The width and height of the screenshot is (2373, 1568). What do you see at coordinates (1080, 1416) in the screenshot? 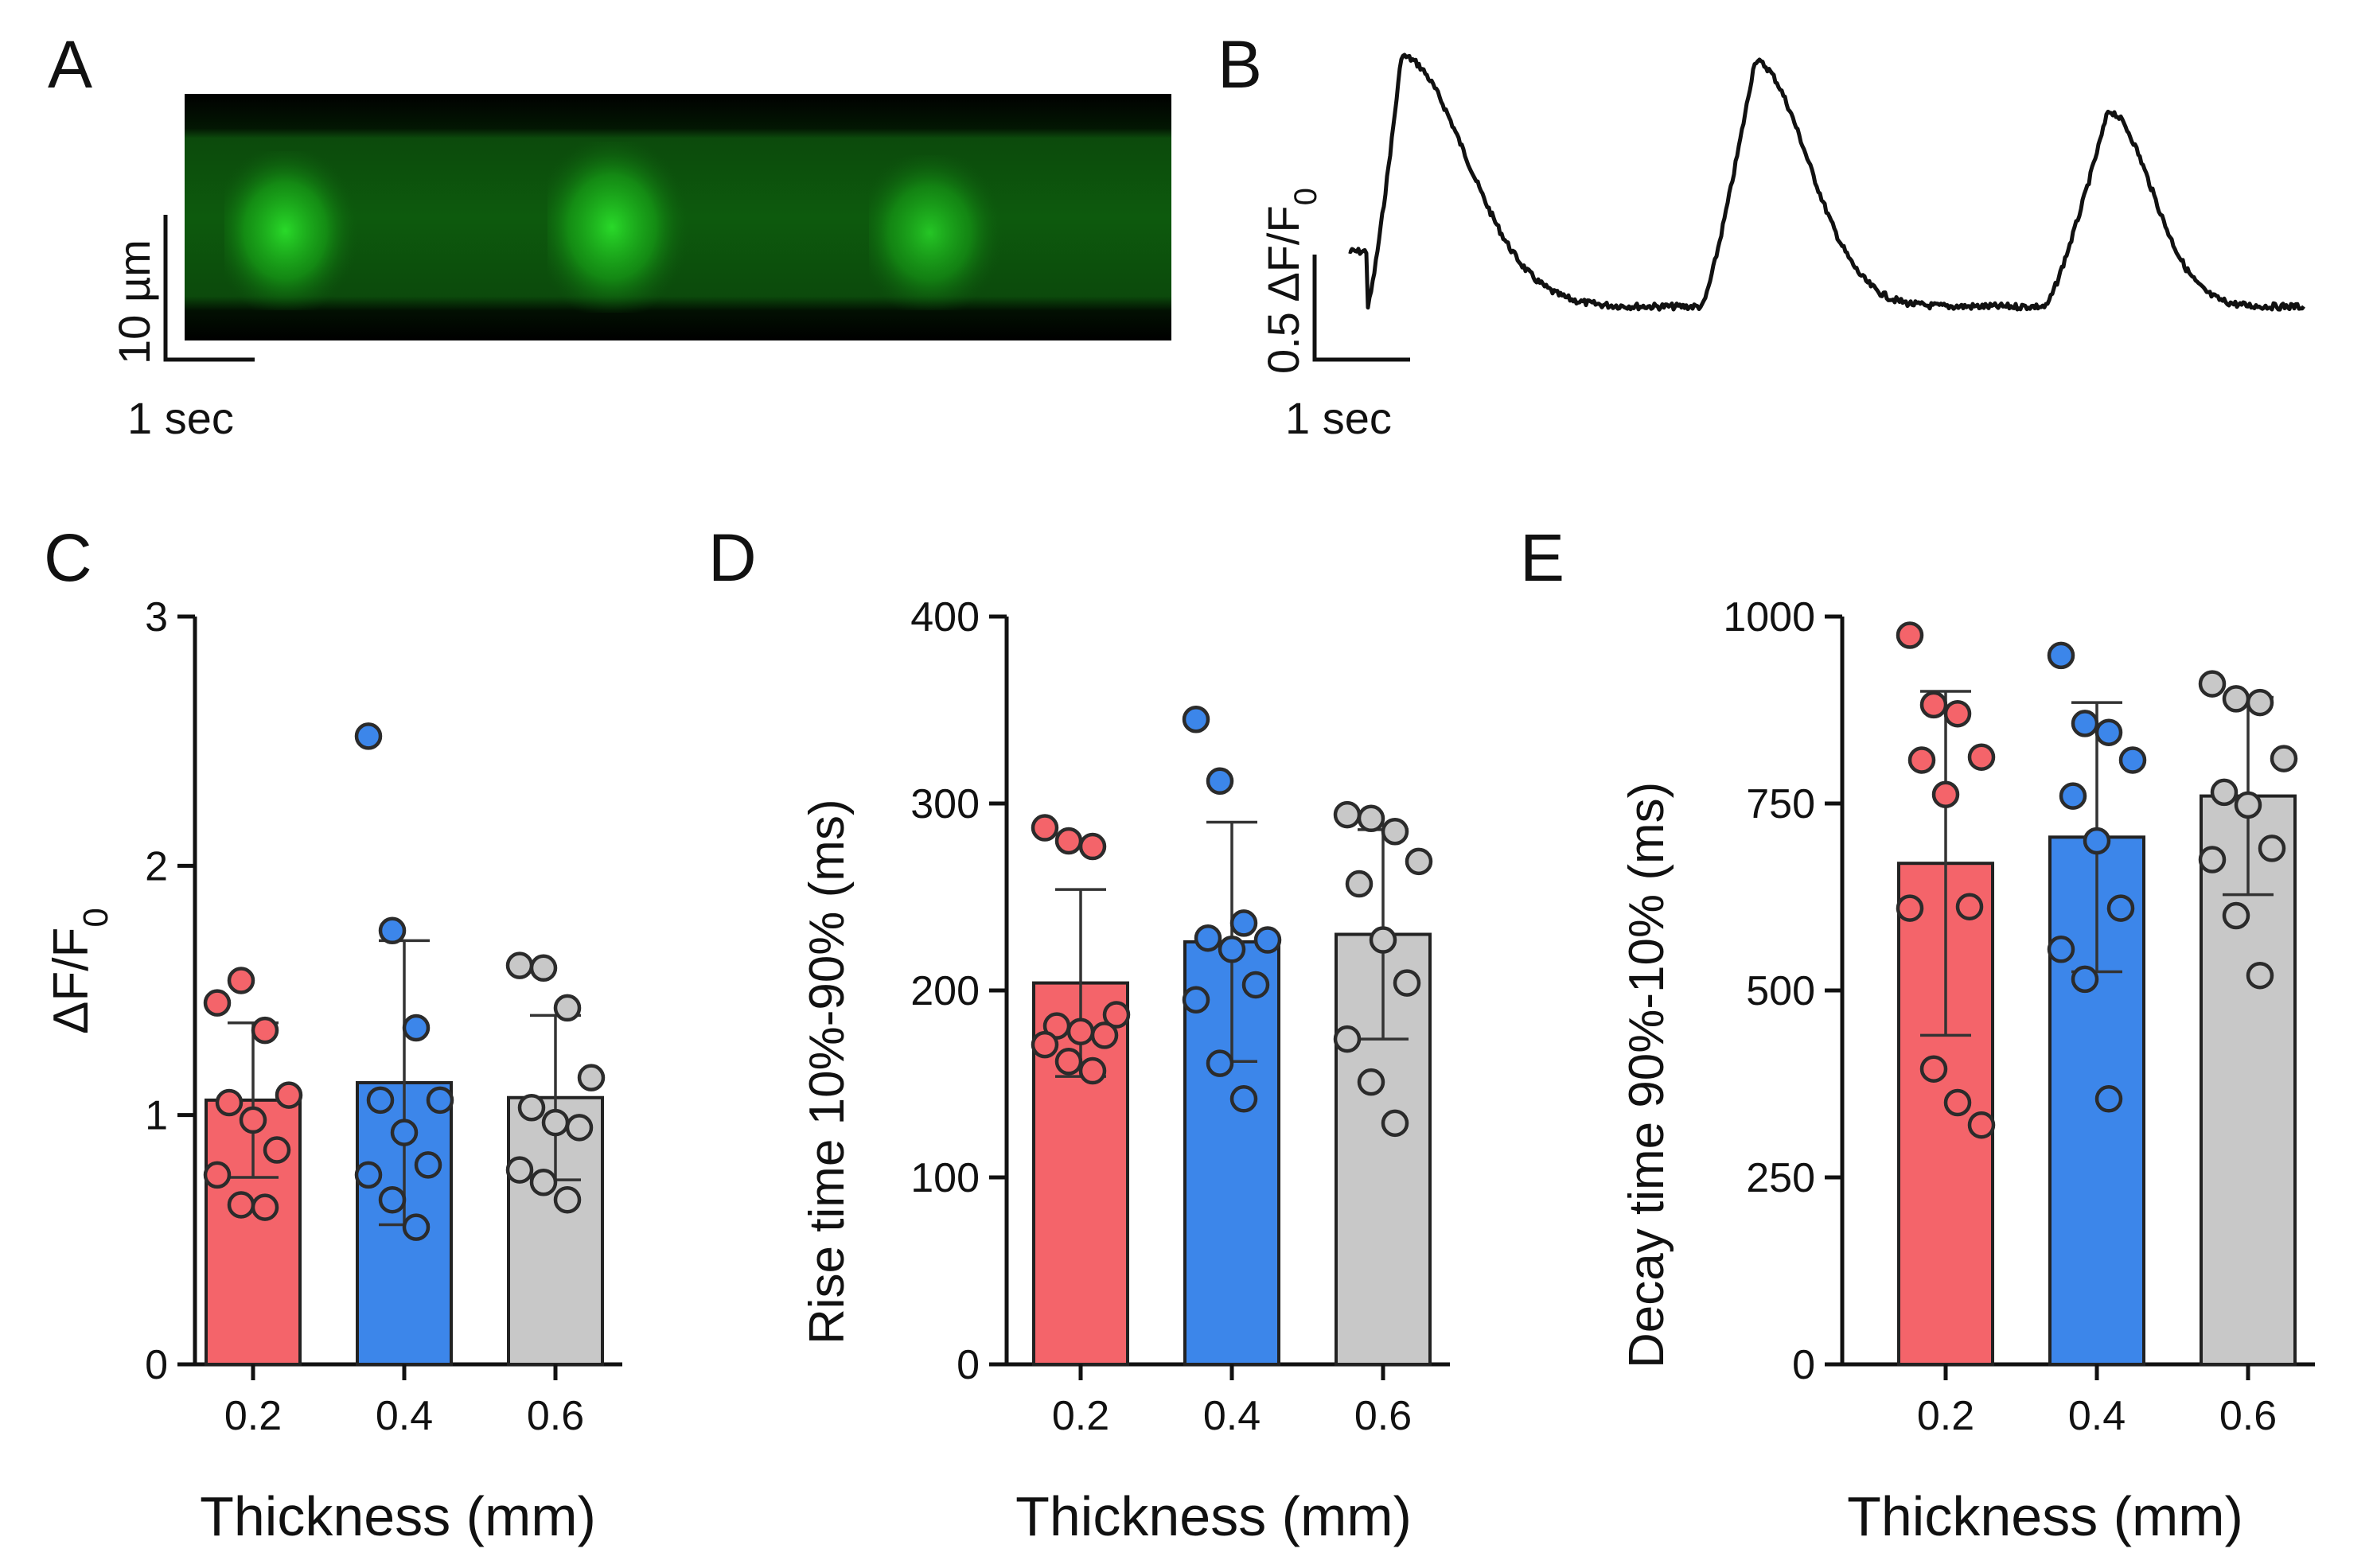
I see `panel-d-x-tick-label: 0.2` at bounding box center [1080, 1416].